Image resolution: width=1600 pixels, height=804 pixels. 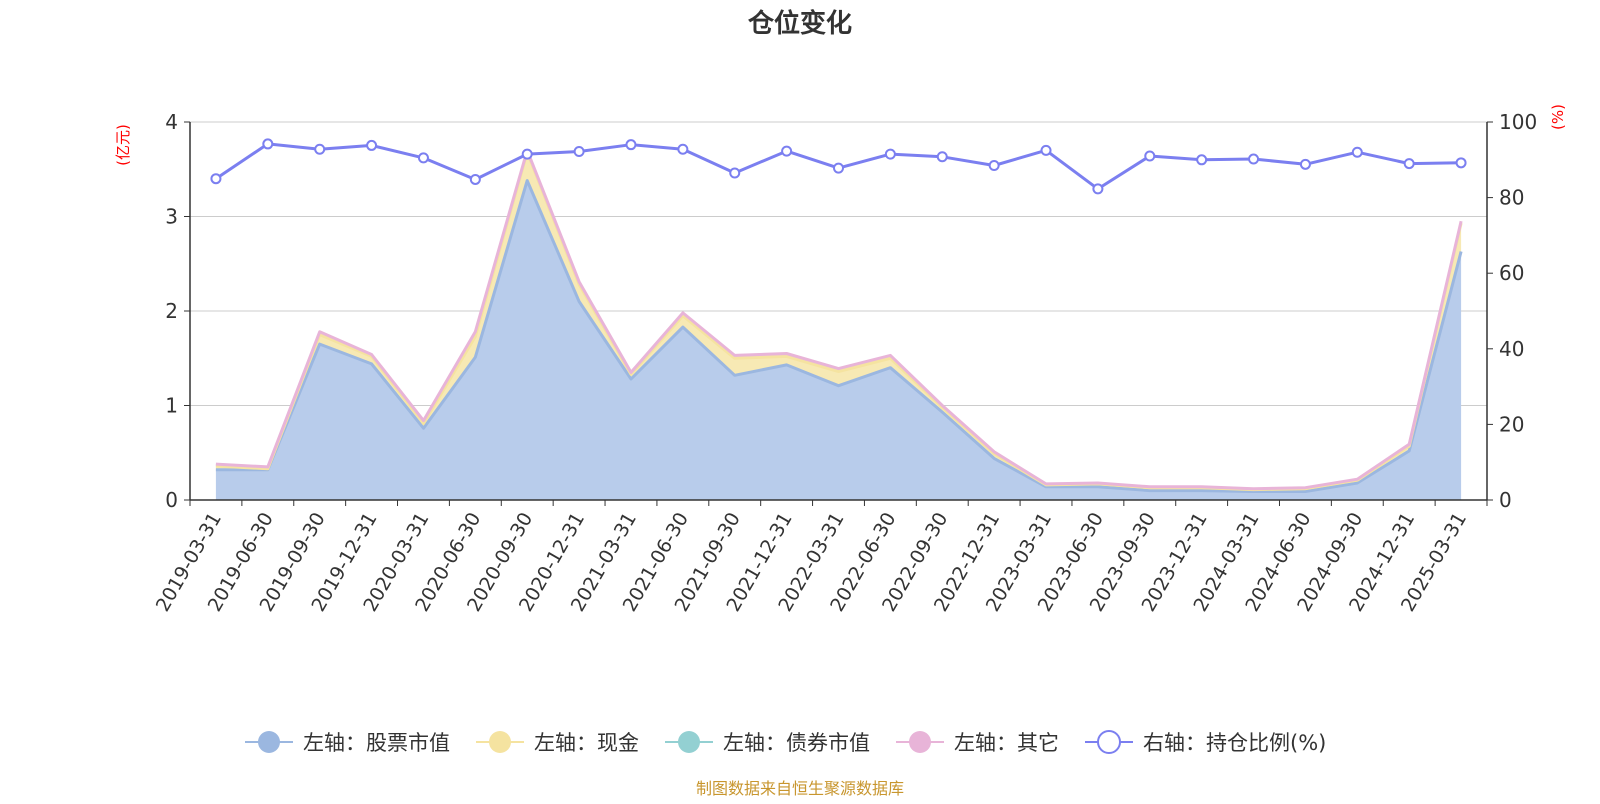 What do you see at coordinates (586, 743) in the screenshot?
I see `legend-label: 左轴：现金` at bounding box center [586, 743].